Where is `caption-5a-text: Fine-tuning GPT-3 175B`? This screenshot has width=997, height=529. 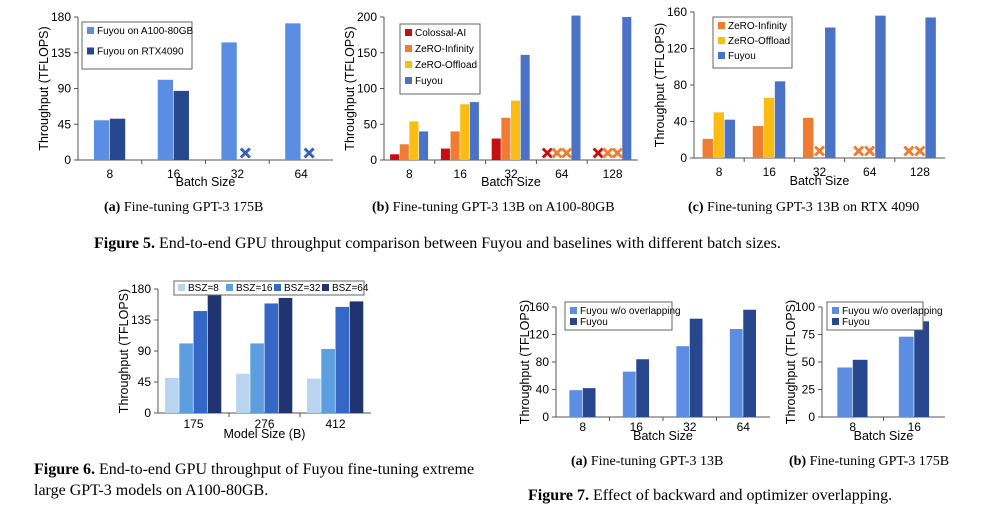
caption-5a-text: Fine-tuning GPT-3 175B is located at coordinates (192, 207).